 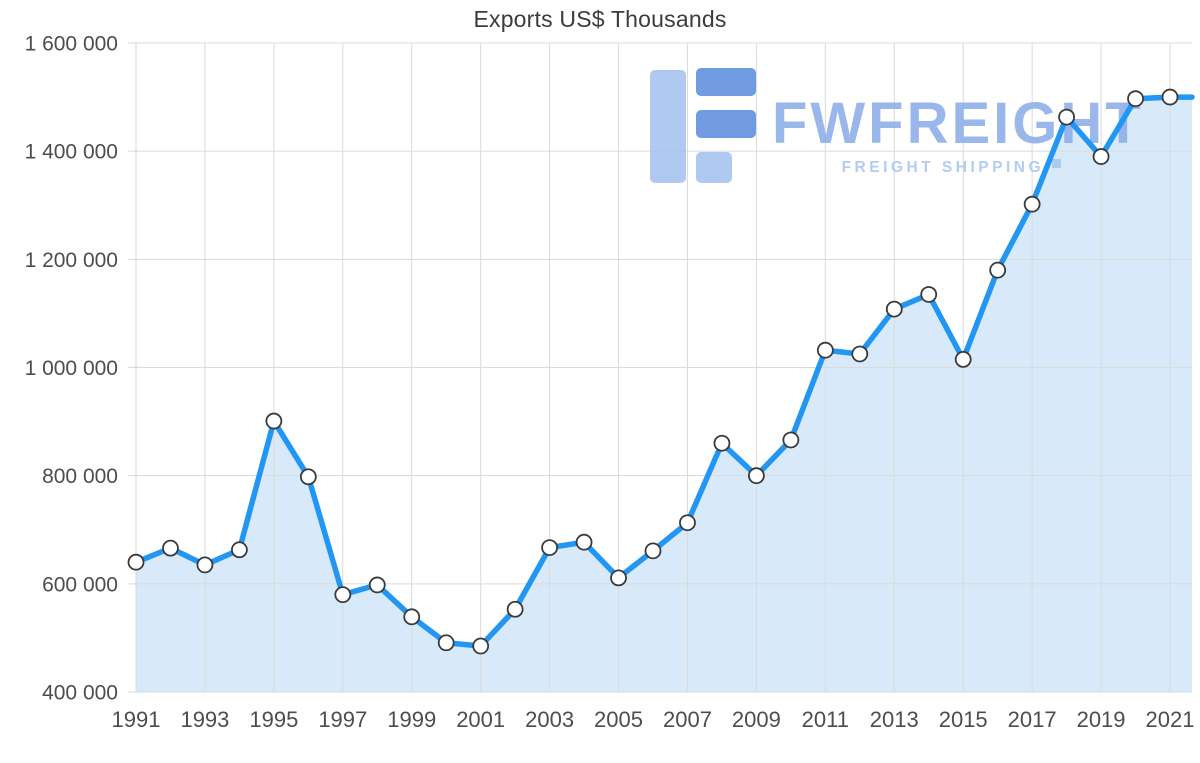 What do you see at coordinates (825, 719) in the screenshot?
I see `x-tick-label: 2011` at bounding box center [825, 719].